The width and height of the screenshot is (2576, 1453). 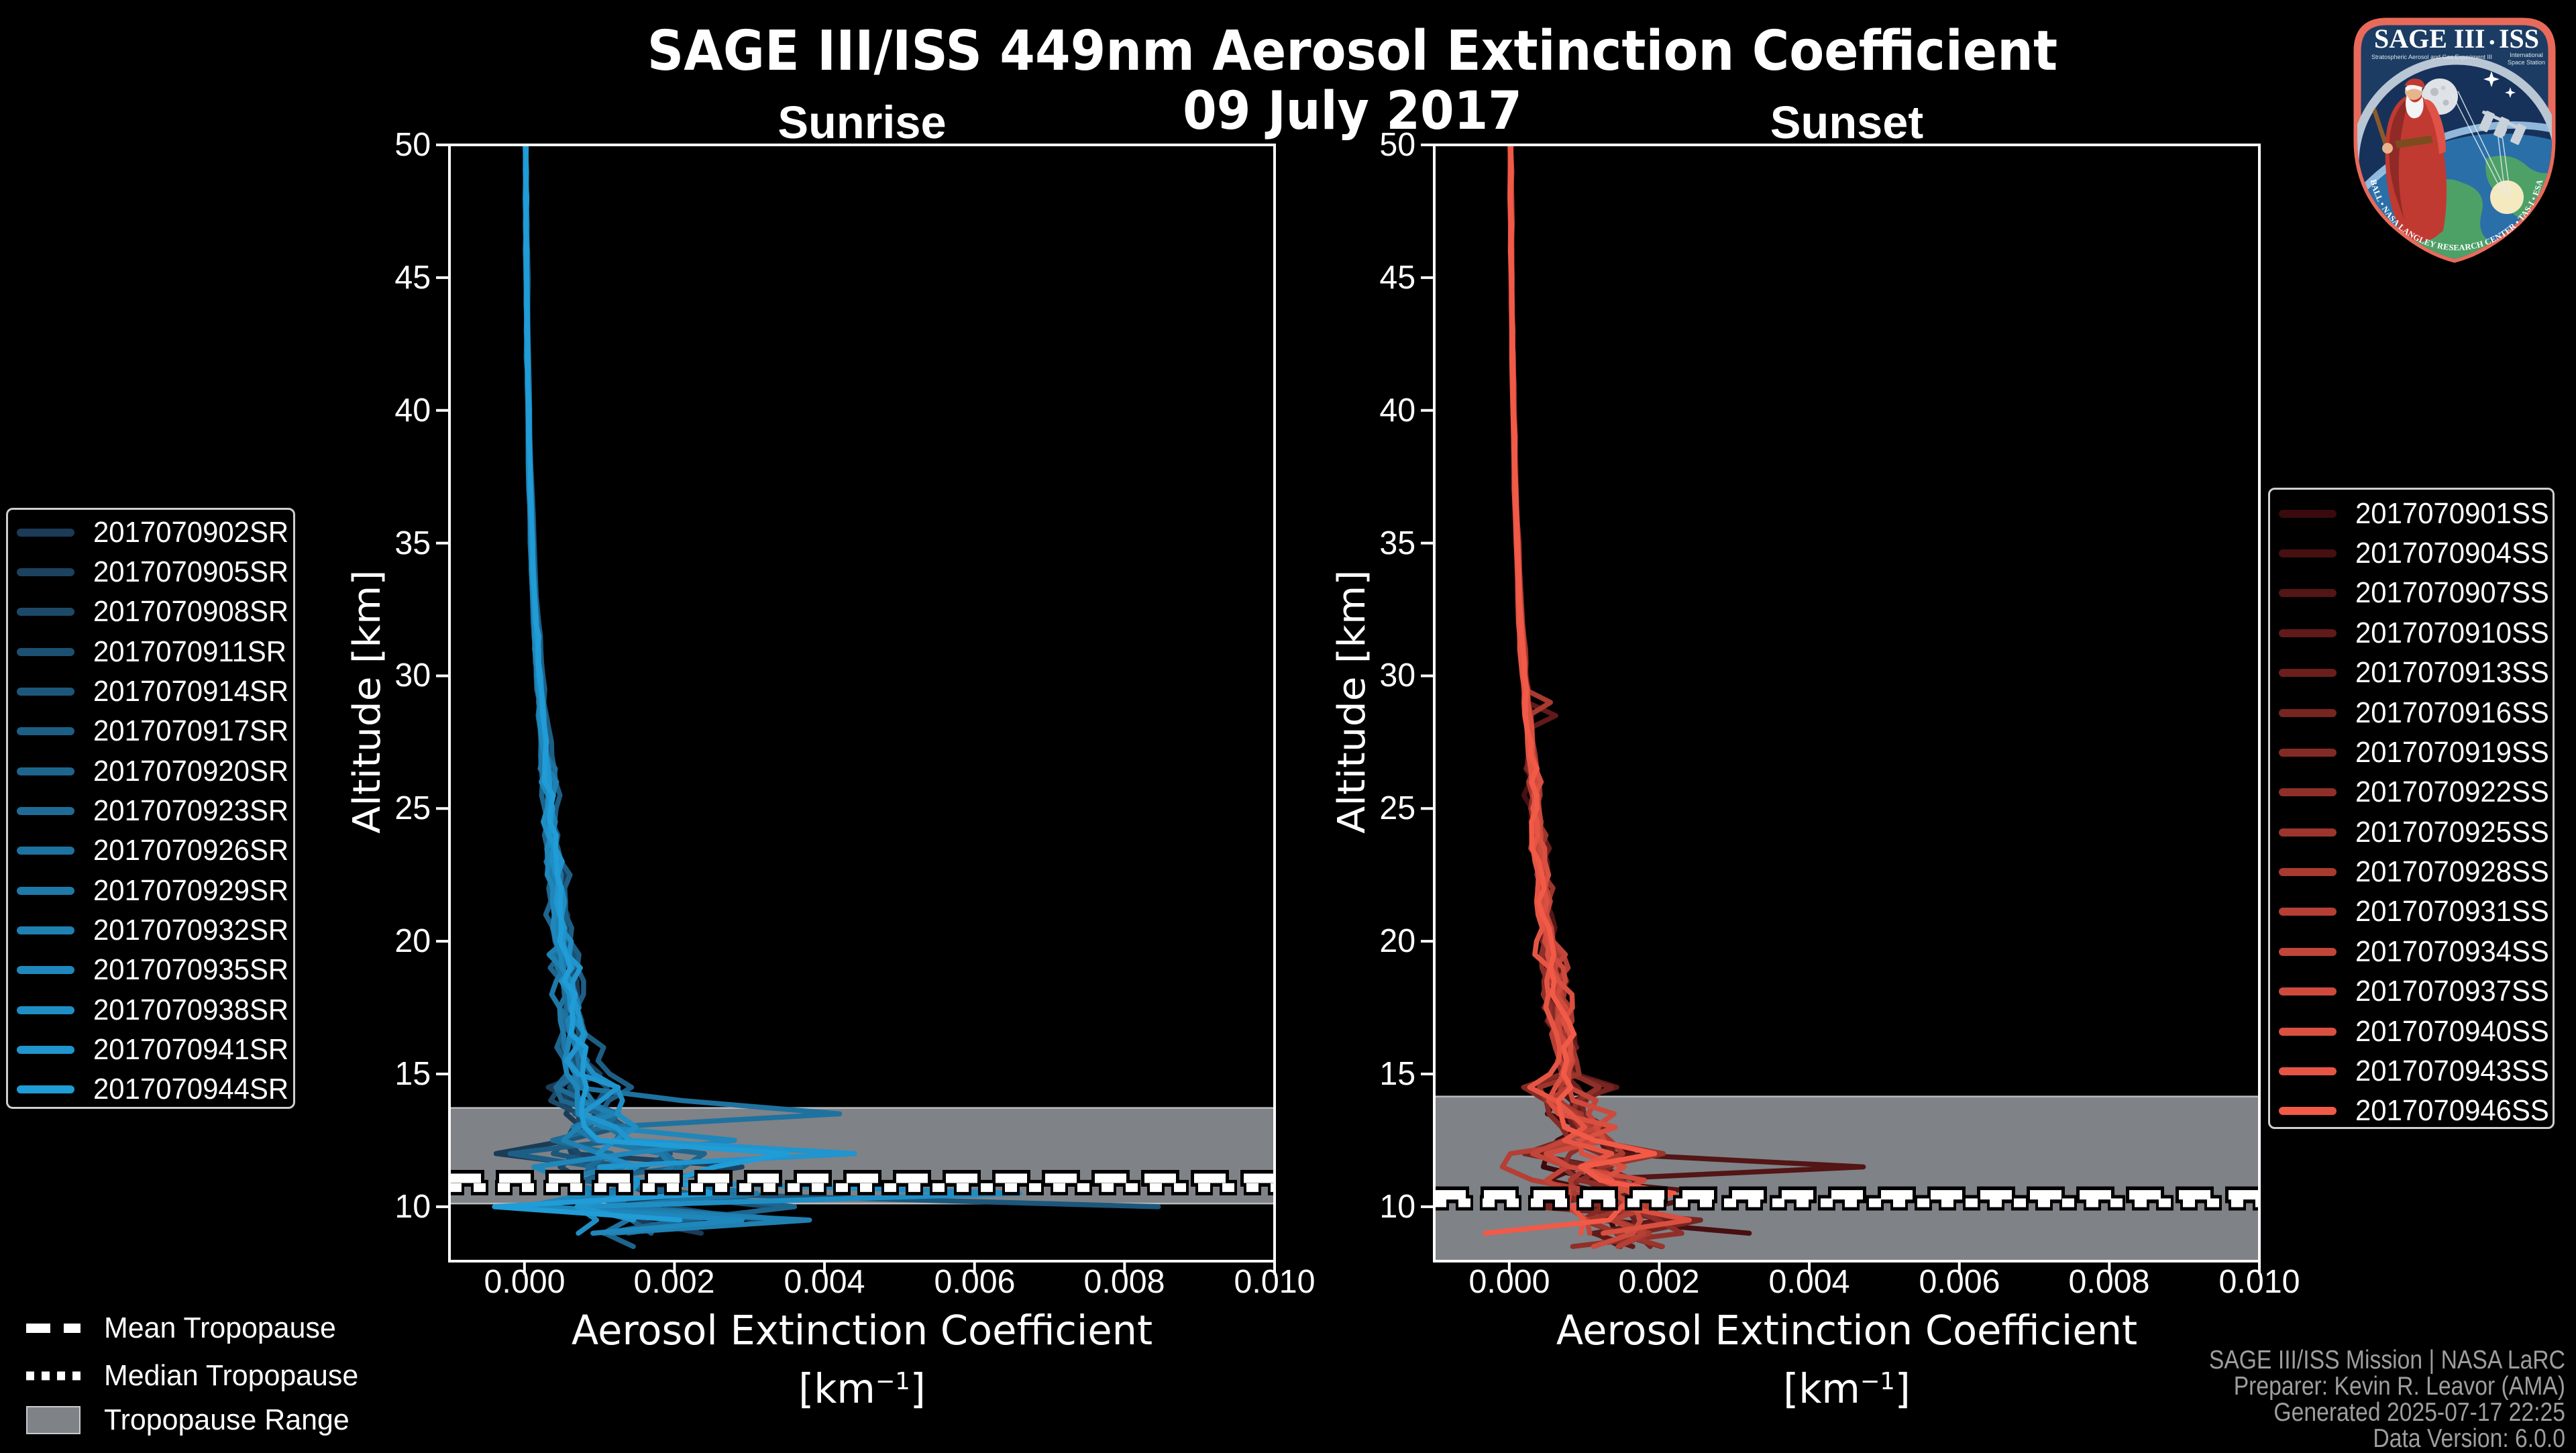 What do you see at coordinates (2308, 513) in the screenshot?
I see `legend-swatch-2017070901SS` at bounding box center [2308, 513].